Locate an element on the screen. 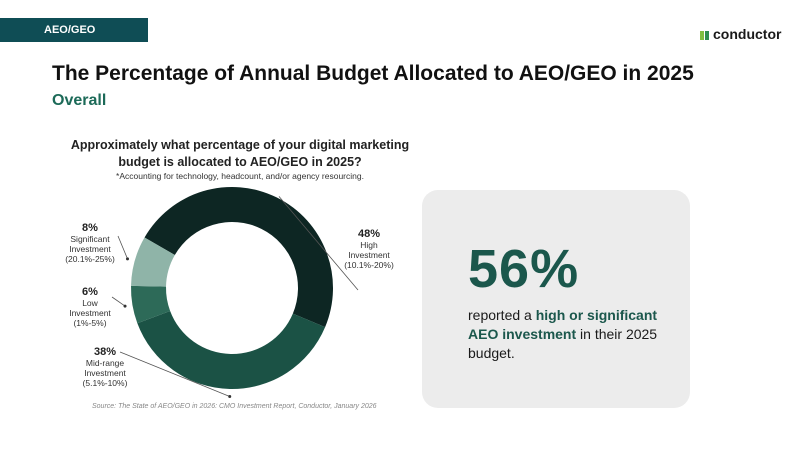 This screenshot has width=800, height=451. slice-label: 6% Low Investment (1%-5%) is located at coordinates (90, 307).